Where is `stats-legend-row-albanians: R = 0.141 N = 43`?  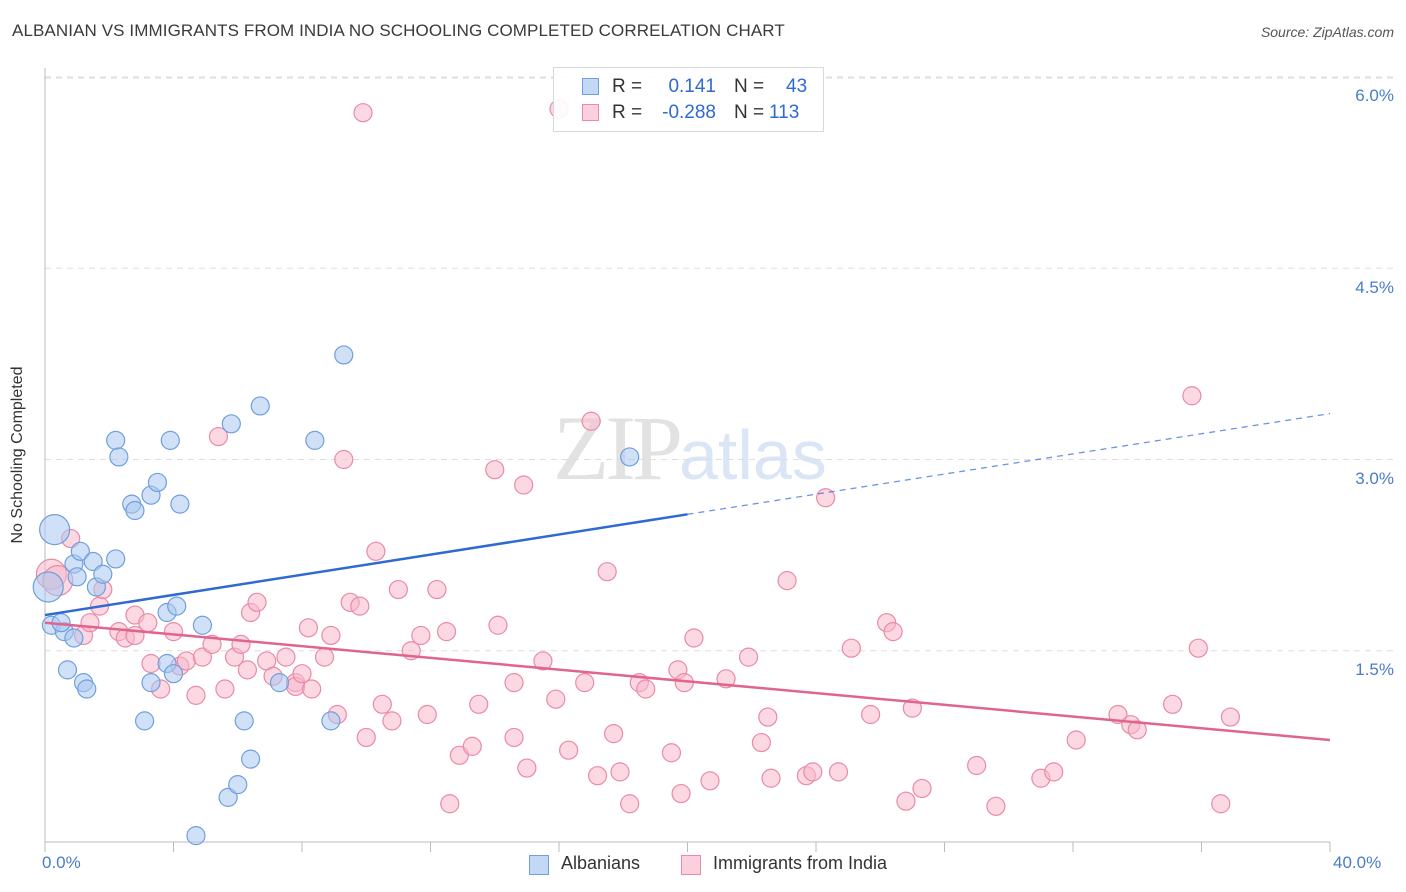 stats-legend-row-albanians: R = 0.141 N = 43 is located at coordinates (688, 87).